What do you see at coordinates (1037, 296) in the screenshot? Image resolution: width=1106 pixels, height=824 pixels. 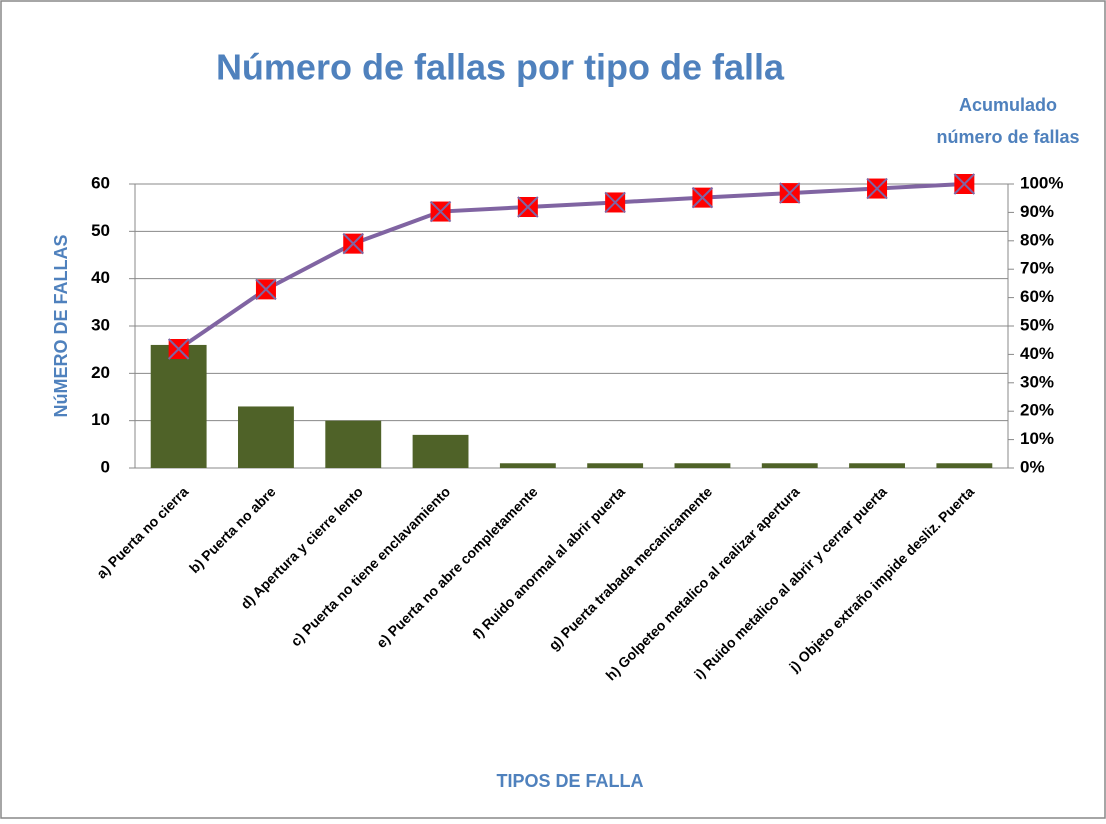 I see `y2-tick-label: 60%` at bounding box center [1037, 296].